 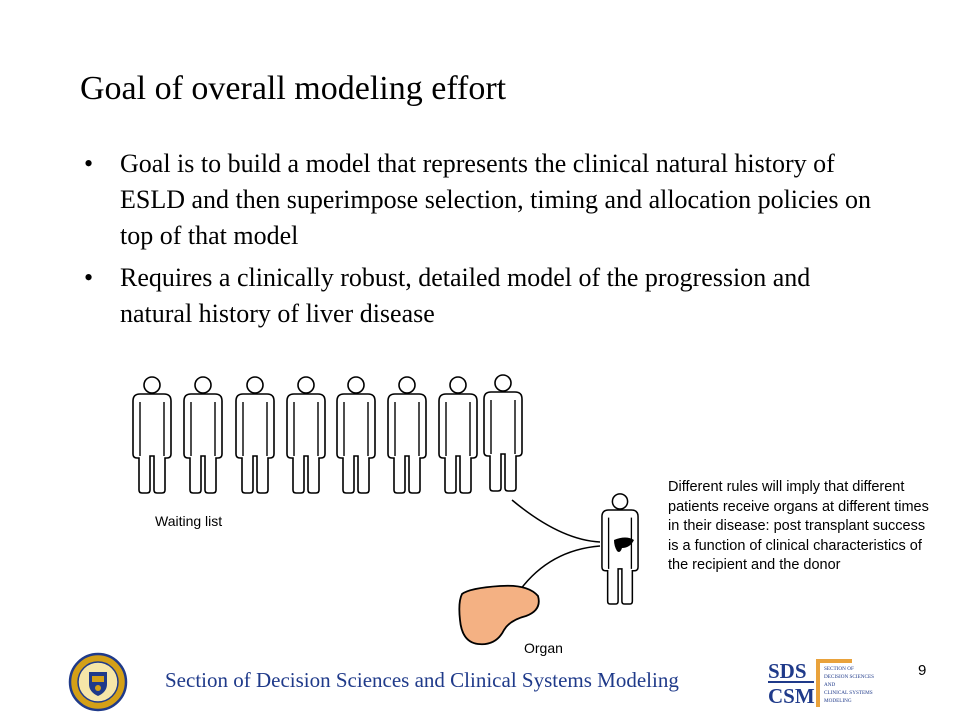 I want to click on recipient-person-icon, so click(x=620, y=549).